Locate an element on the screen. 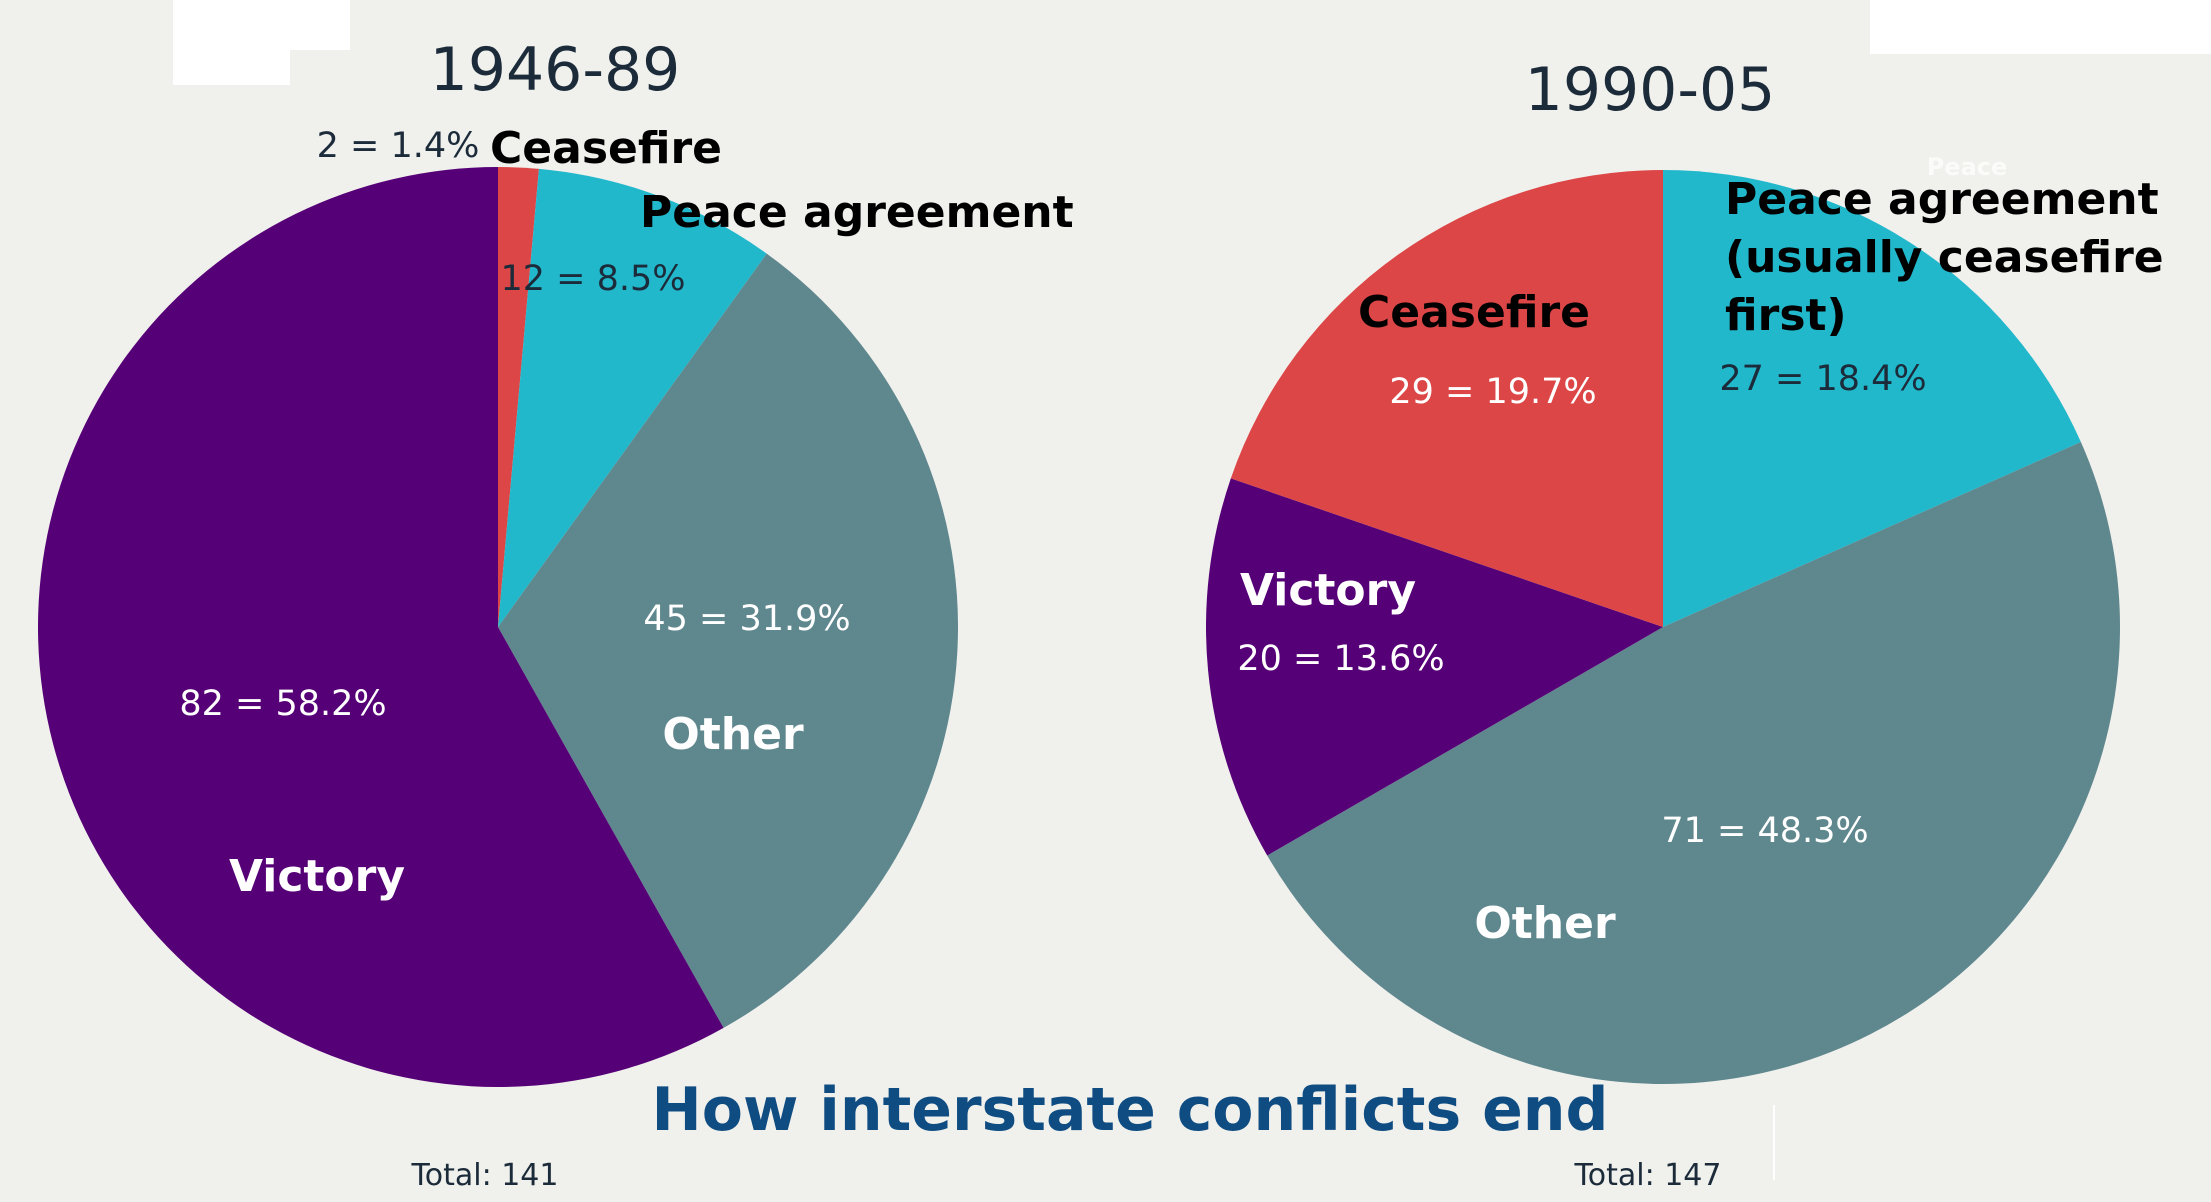  pie2-slice-peace is located at coordinates (1872, 398).